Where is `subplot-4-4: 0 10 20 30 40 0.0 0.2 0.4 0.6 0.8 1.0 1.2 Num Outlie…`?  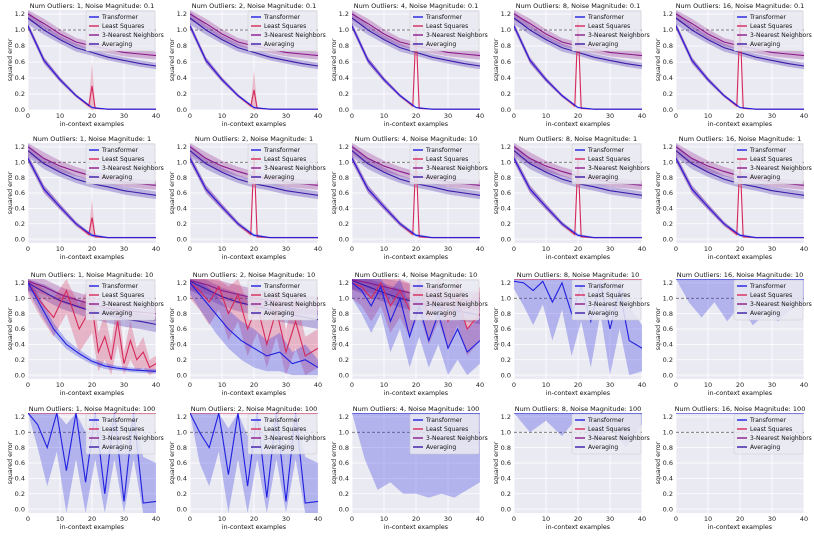
subplot-4-4: 0 10 20 30 40 0.0 0.2 0.4 0.6 0.8 1.0 1.2 Num Outlie… is located at coordinates (571, 468).